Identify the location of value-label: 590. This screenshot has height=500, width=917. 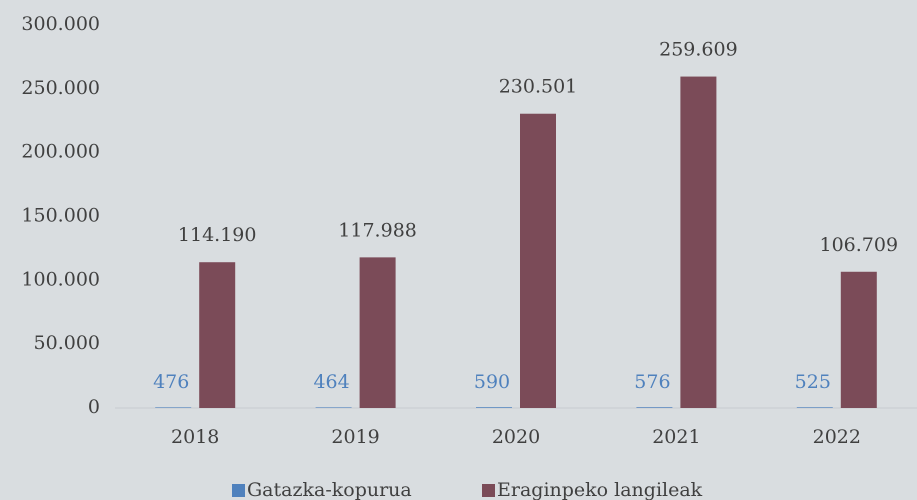
(492, 382).